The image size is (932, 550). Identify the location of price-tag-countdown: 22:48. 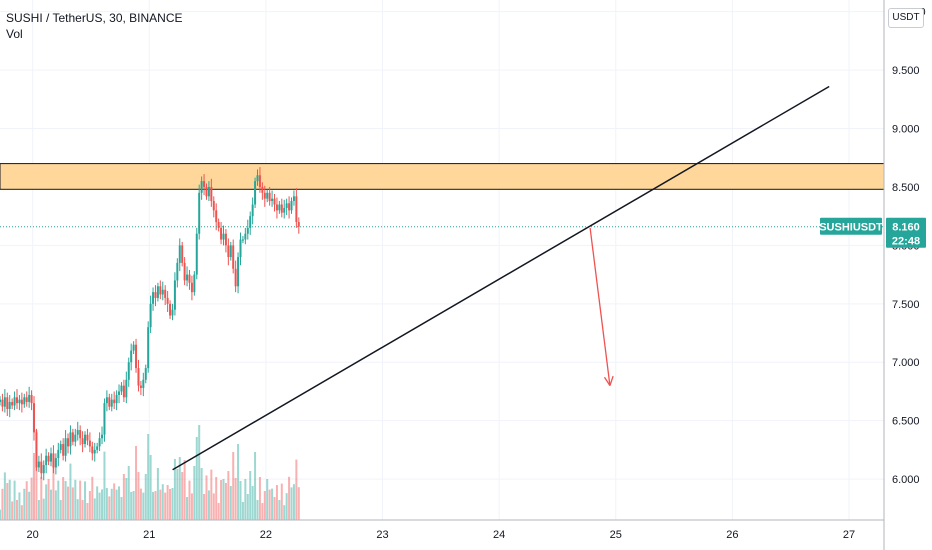
(906, 242).